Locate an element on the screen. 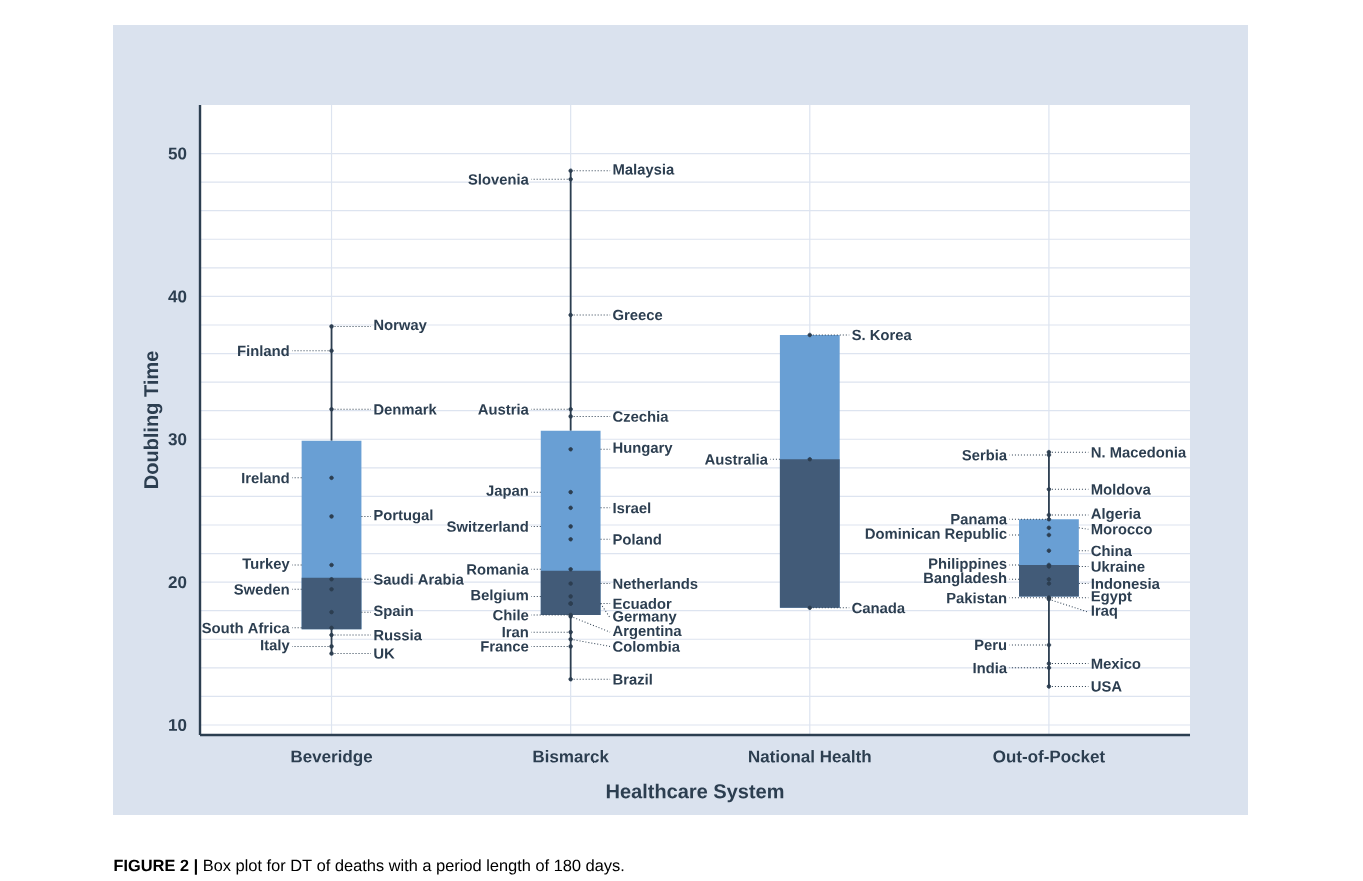 The height and width of the screenshot is (881, 1363). annotation: India is located at coordinates (990, 668).